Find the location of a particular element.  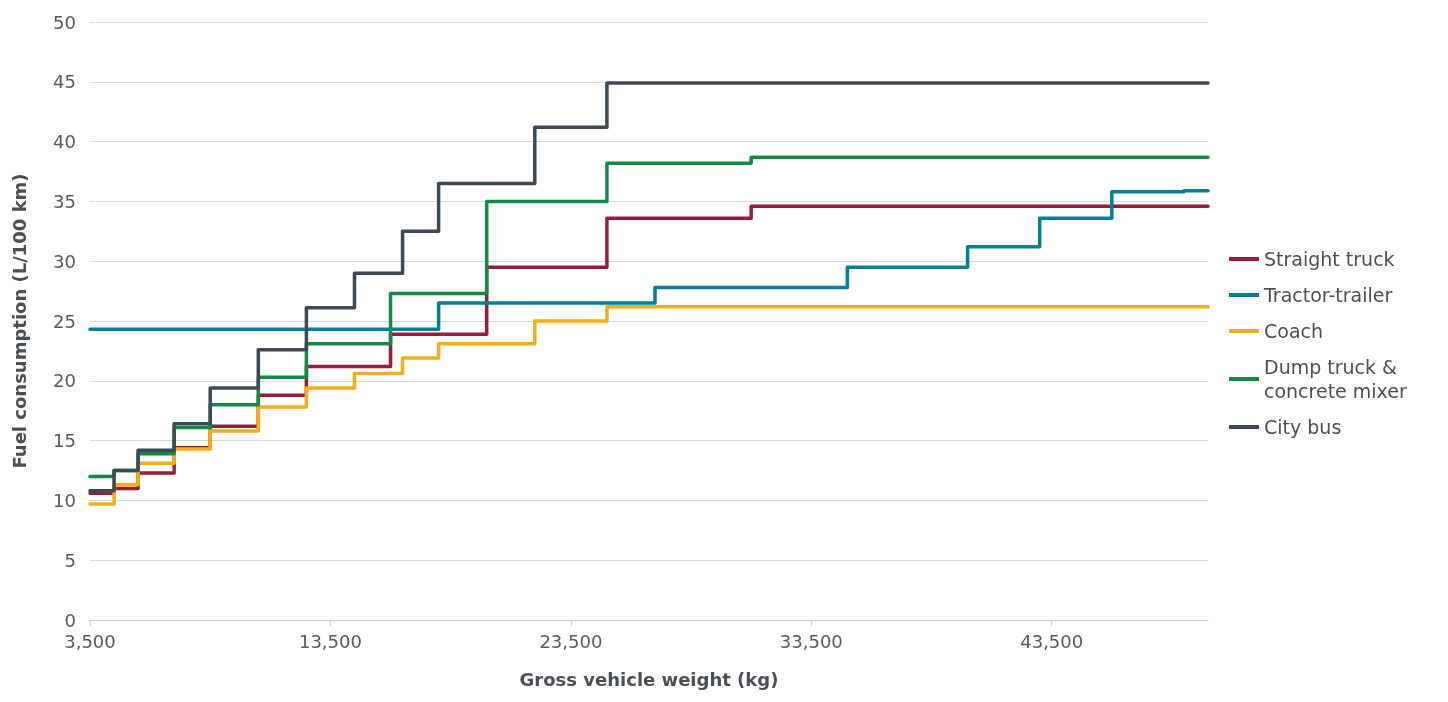

y-tick-label: 45 is located at coordinates (64, 82).